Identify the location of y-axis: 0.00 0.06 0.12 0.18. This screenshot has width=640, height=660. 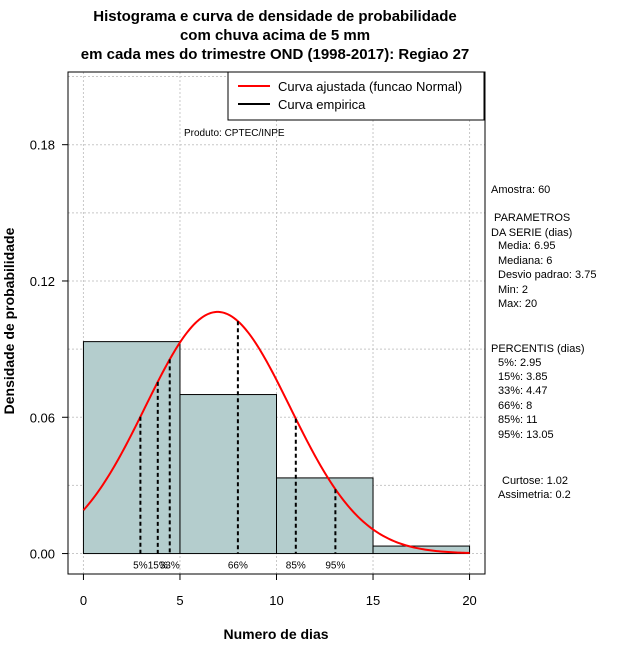
(49, 350).